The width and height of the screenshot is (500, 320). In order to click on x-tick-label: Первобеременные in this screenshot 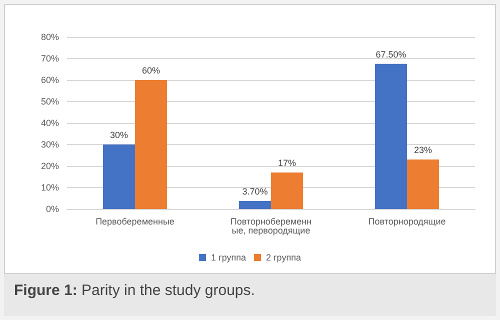, I will do `click(135, 221)`.